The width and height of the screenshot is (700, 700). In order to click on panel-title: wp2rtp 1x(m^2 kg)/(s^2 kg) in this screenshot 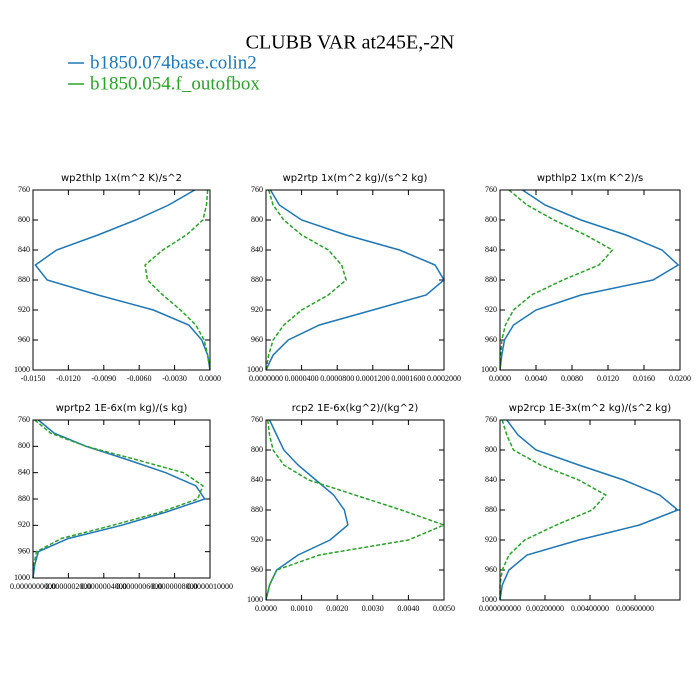, I will do `click(355, 178)`.